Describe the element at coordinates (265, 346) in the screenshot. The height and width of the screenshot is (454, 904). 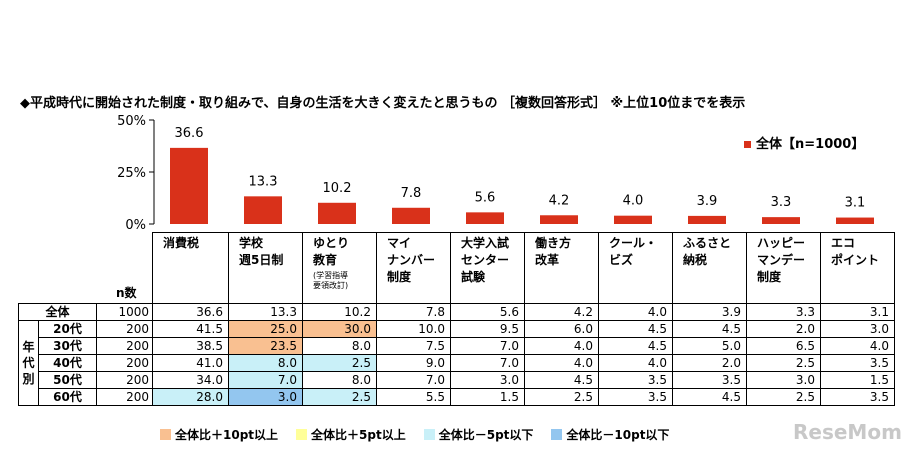
I see `table-cell: 23.5` at that location.